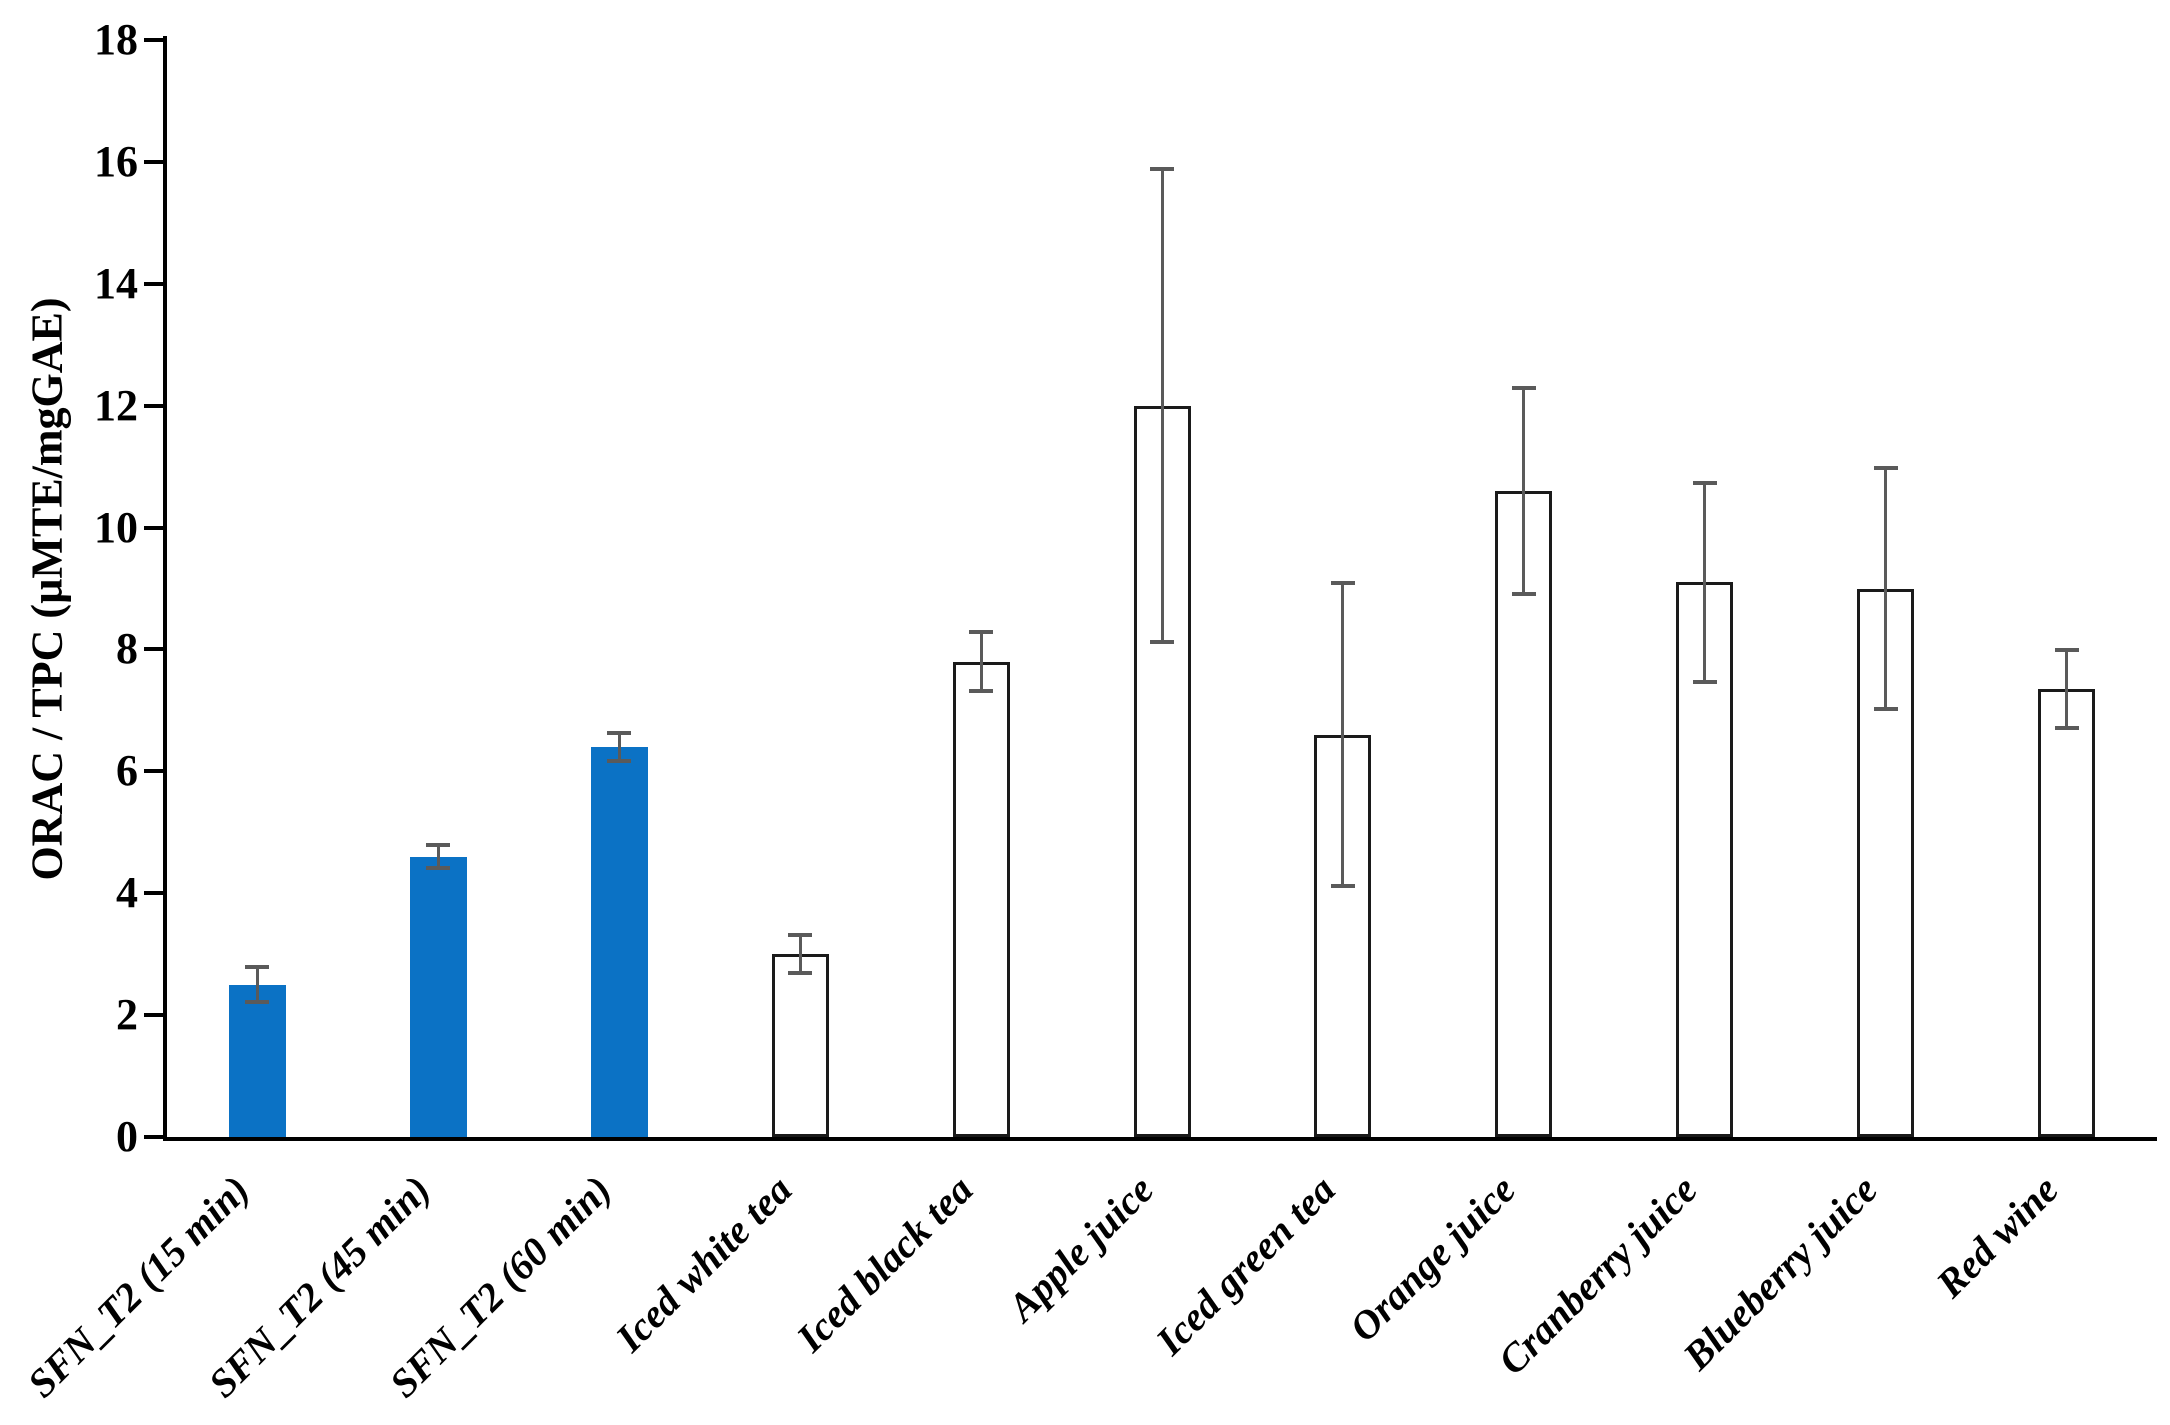 The image size is (2170, 1425). I want to click on x-axis-line, so click(1160, 1139).